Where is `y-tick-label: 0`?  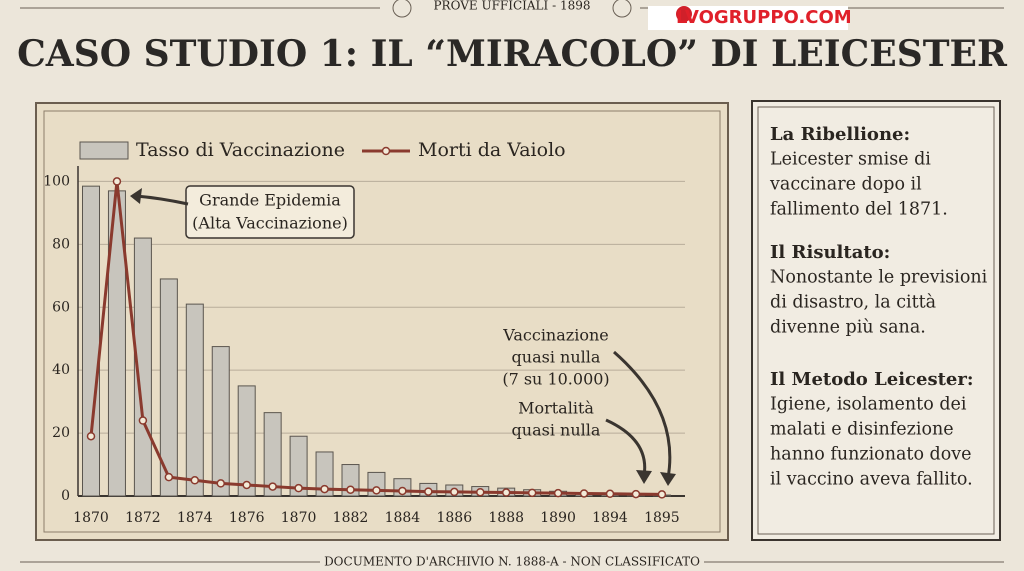
y-tick-label: 0 is located at coordinates (65, 496).